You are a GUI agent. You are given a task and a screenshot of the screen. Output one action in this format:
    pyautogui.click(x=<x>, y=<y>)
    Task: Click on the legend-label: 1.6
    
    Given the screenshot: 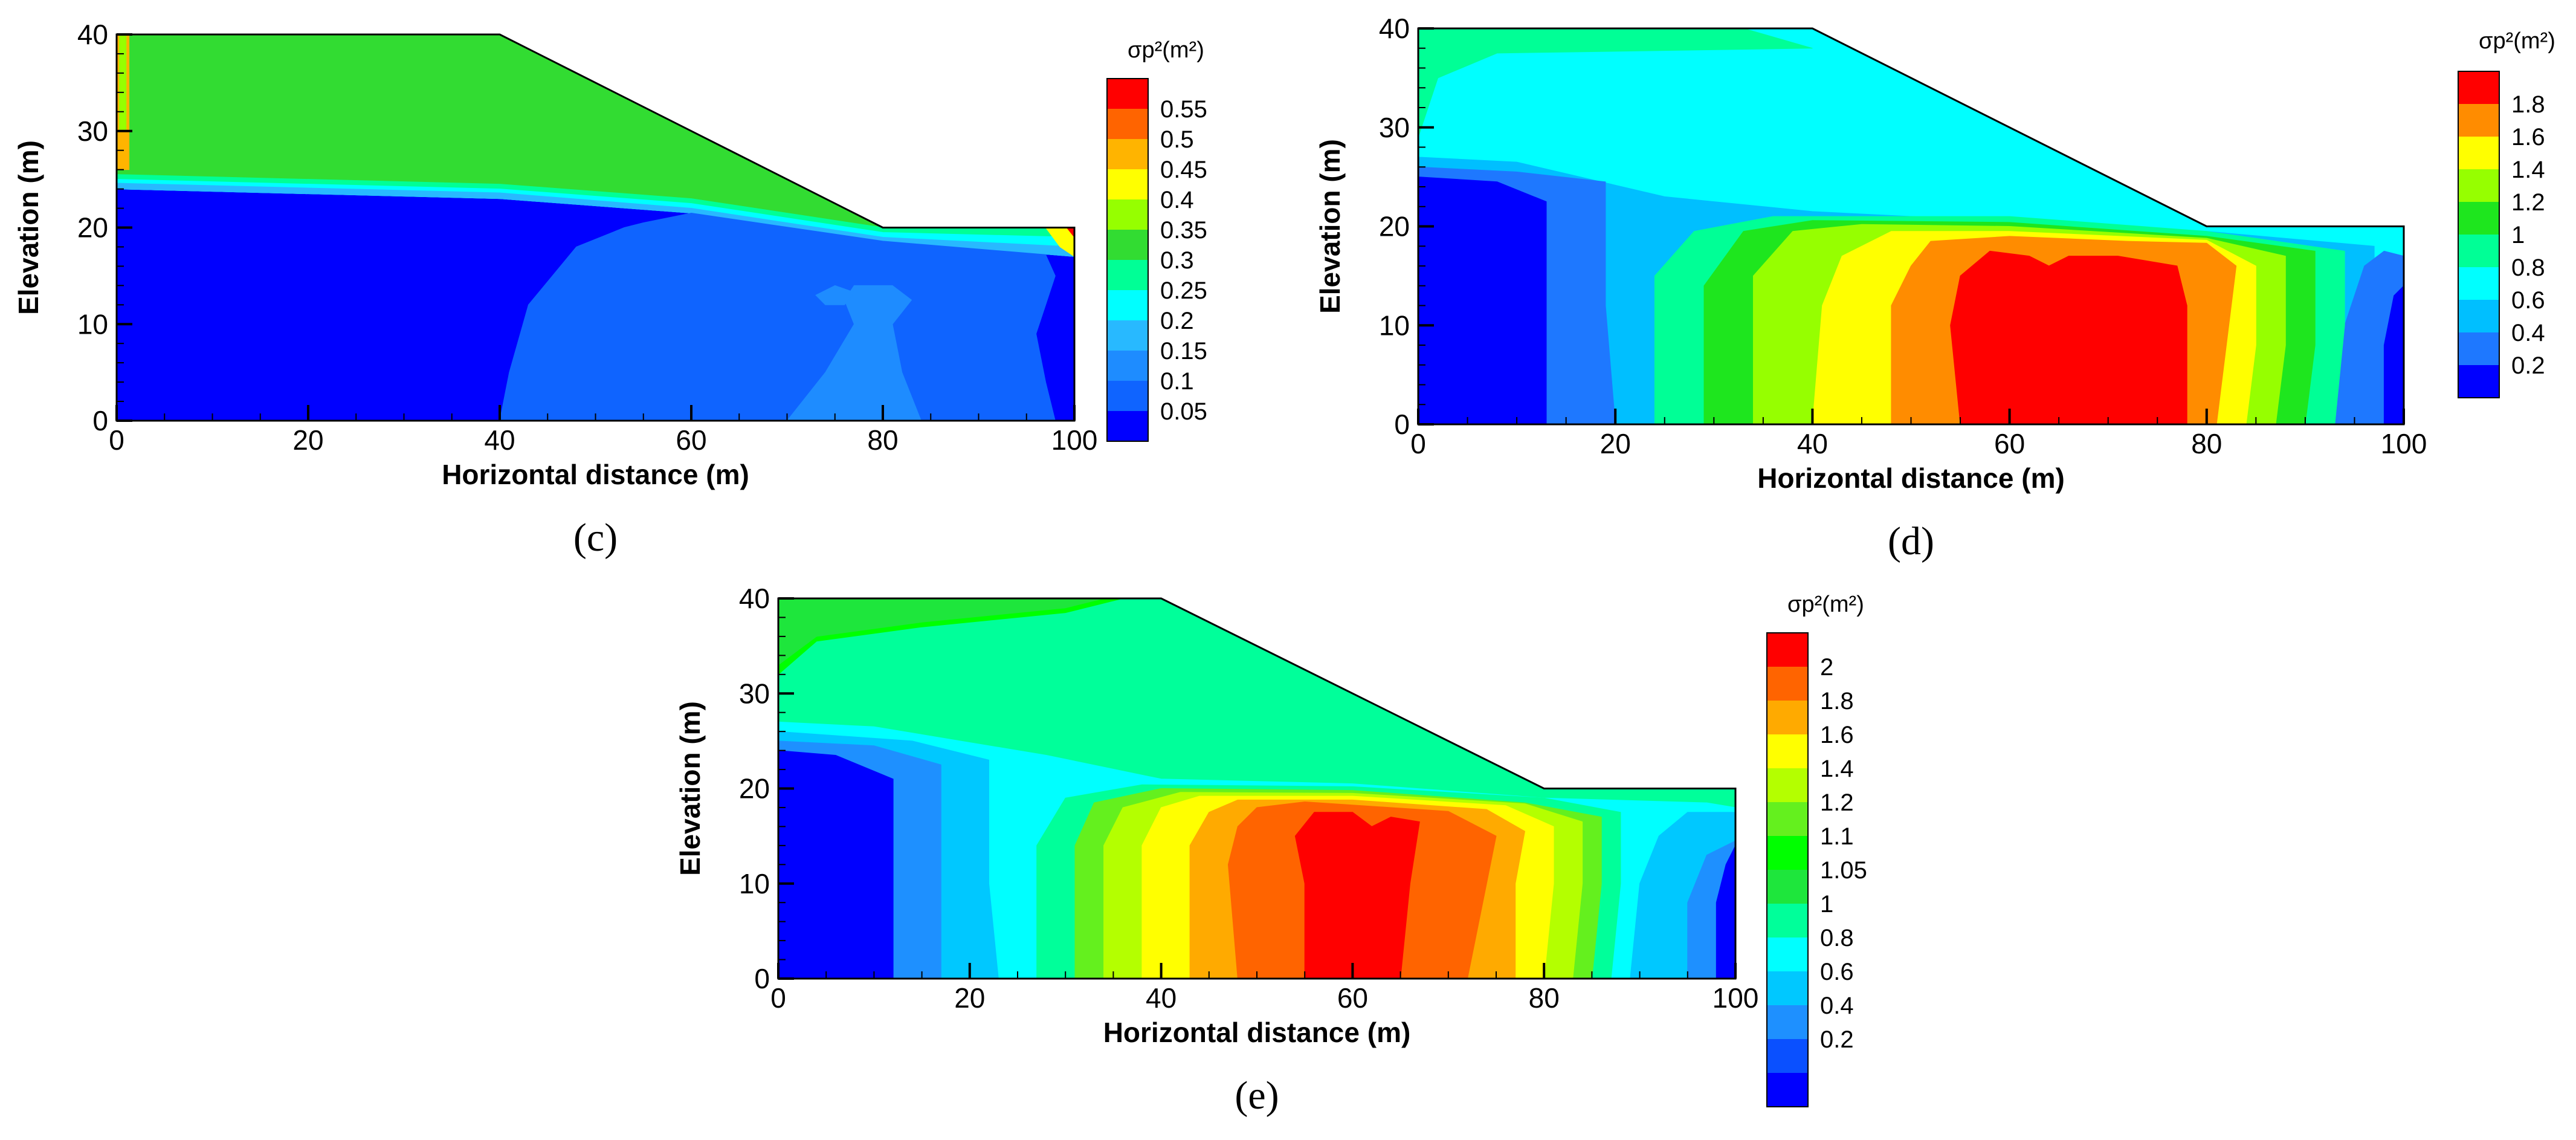 What is the action you would take?
    pyautogui.click(x=2528, y=137)
    